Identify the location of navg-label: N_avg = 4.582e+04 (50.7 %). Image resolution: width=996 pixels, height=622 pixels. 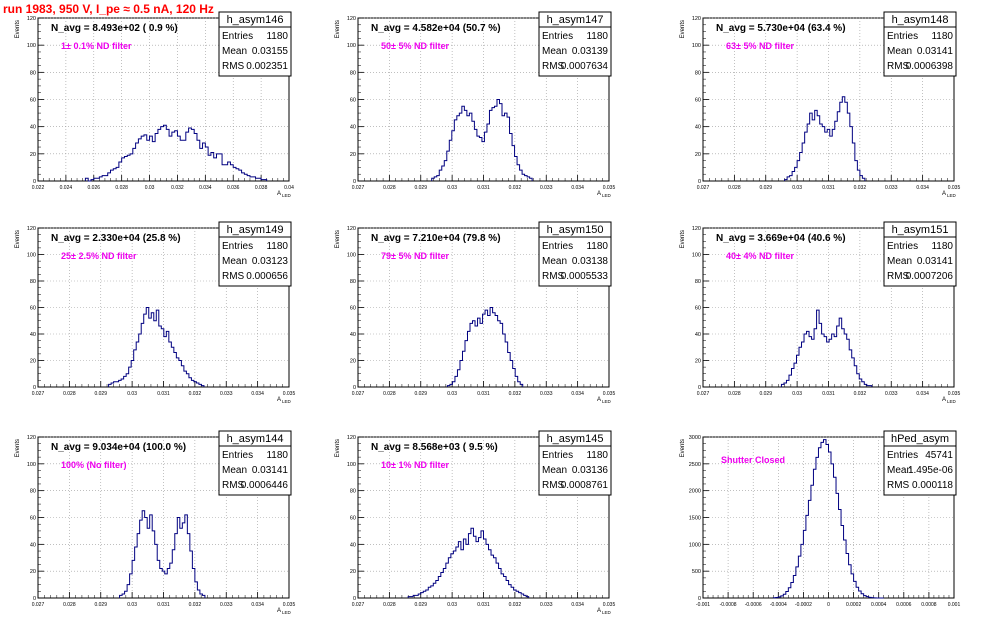
(436, 28).